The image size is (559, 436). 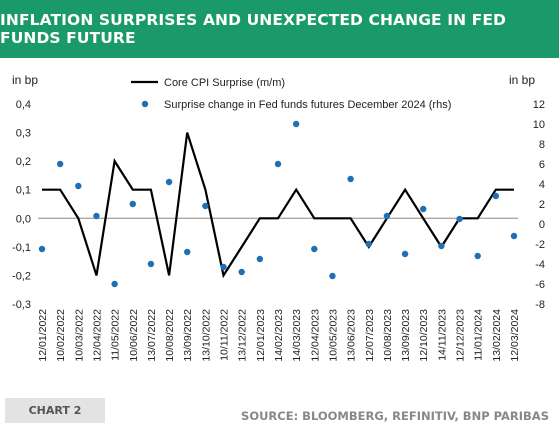 I want to click on left-axis-tick-label: 0,3, so click(x=23, y=134).